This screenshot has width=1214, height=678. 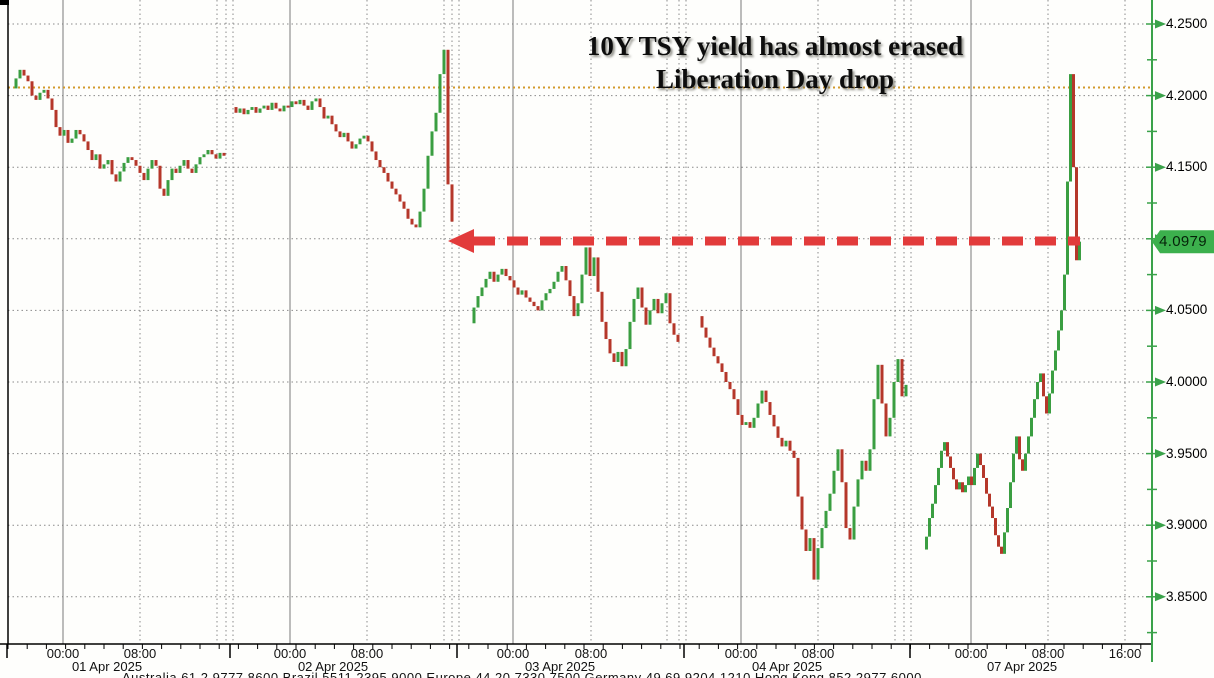 I want to click on y-axis-tick-label: 4.0000, so click(x=1187, y=381).